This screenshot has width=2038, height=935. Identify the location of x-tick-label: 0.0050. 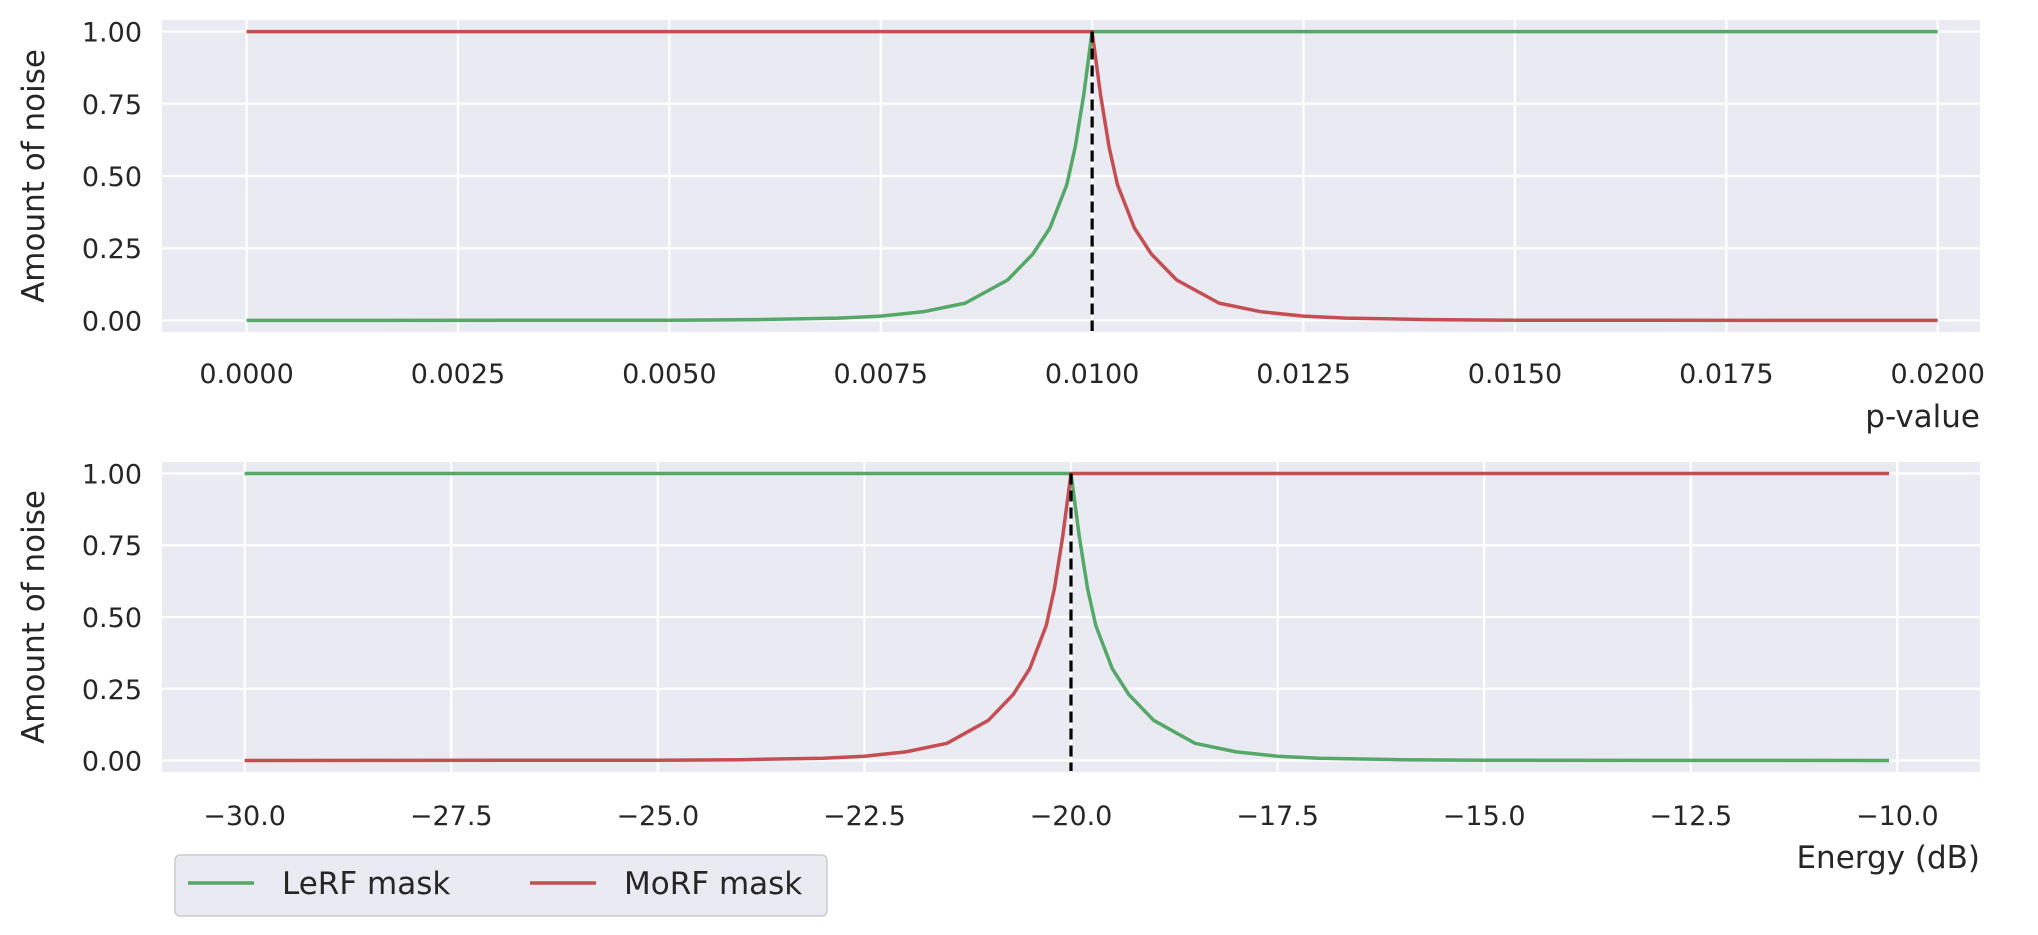
(669, 374).